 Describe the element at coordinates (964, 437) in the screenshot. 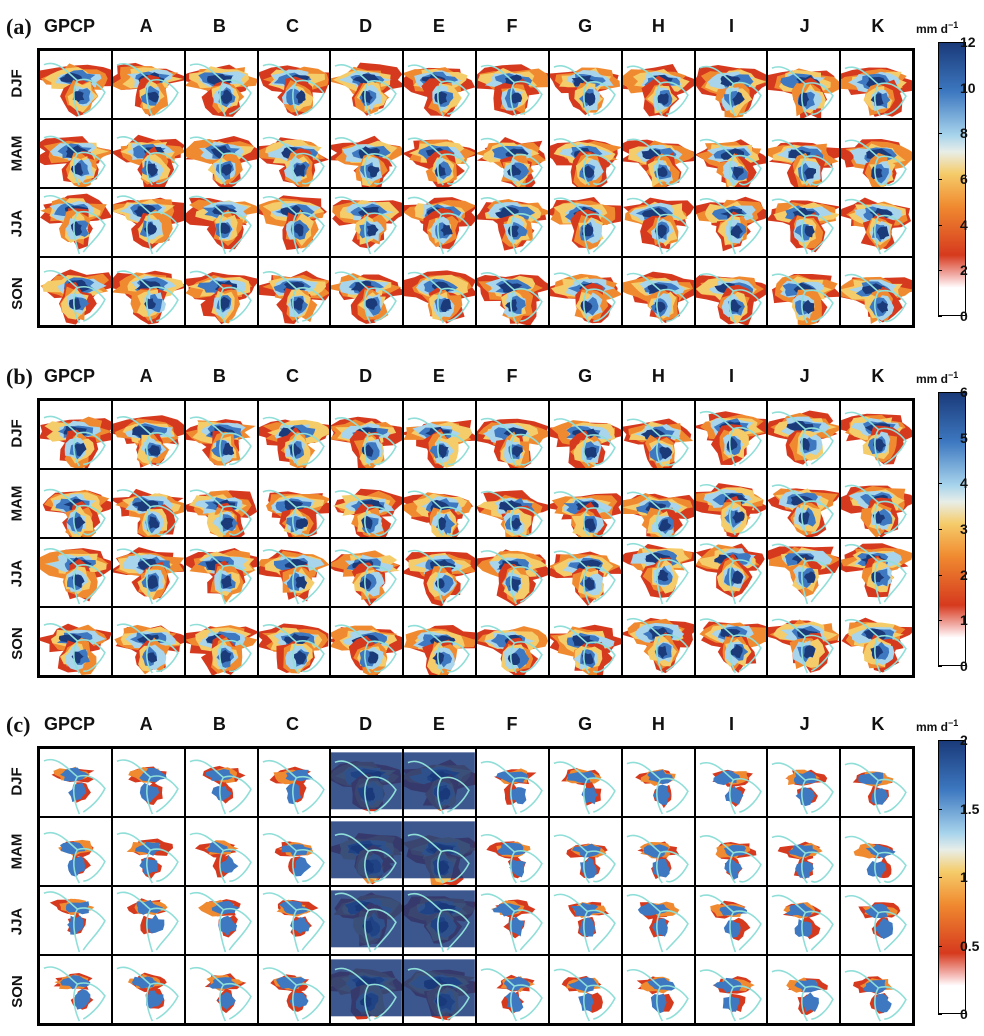

I see `colorbar-tick-label: 5` at that location.